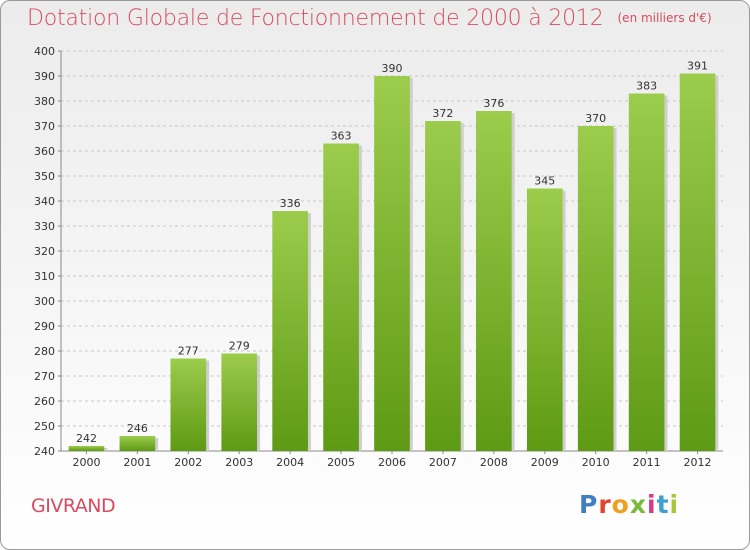  I want to click on x-tick-label: 2002, so click(188, 462).